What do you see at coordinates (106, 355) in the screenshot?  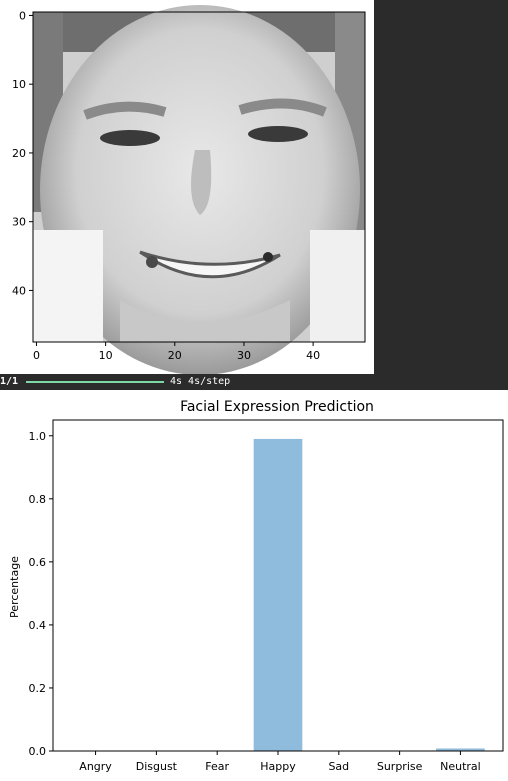 I see `image-x-tick-label: 10` at bounding box center [106, 355].